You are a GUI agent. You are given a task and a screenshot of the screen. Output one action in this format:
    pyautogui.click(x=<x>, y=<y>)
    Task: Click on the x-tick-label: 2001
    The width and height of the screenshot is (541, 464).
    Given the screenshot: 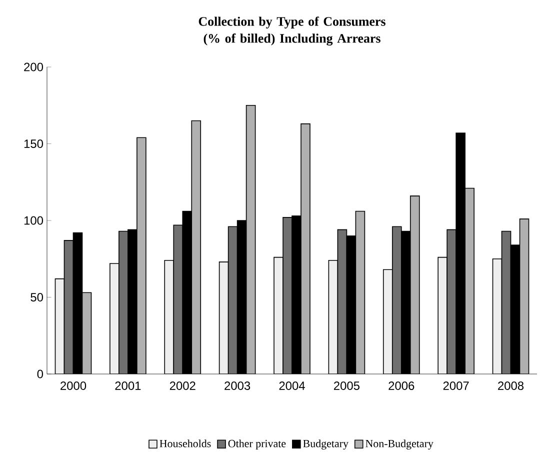 What is the action you would take?
    pyautogui.click(x=128, y=386)
    